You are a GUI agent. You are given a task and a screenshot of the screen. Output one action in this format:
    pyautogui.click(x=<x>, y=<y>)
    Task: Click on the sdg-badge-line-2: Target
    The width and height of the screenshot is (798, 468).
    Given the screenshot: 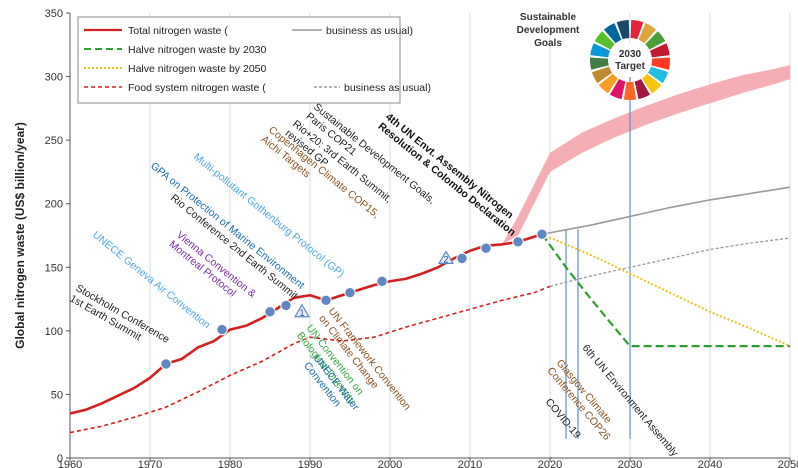 What is the action you would take?
    pyautogui.click(x=630, y=66)
    